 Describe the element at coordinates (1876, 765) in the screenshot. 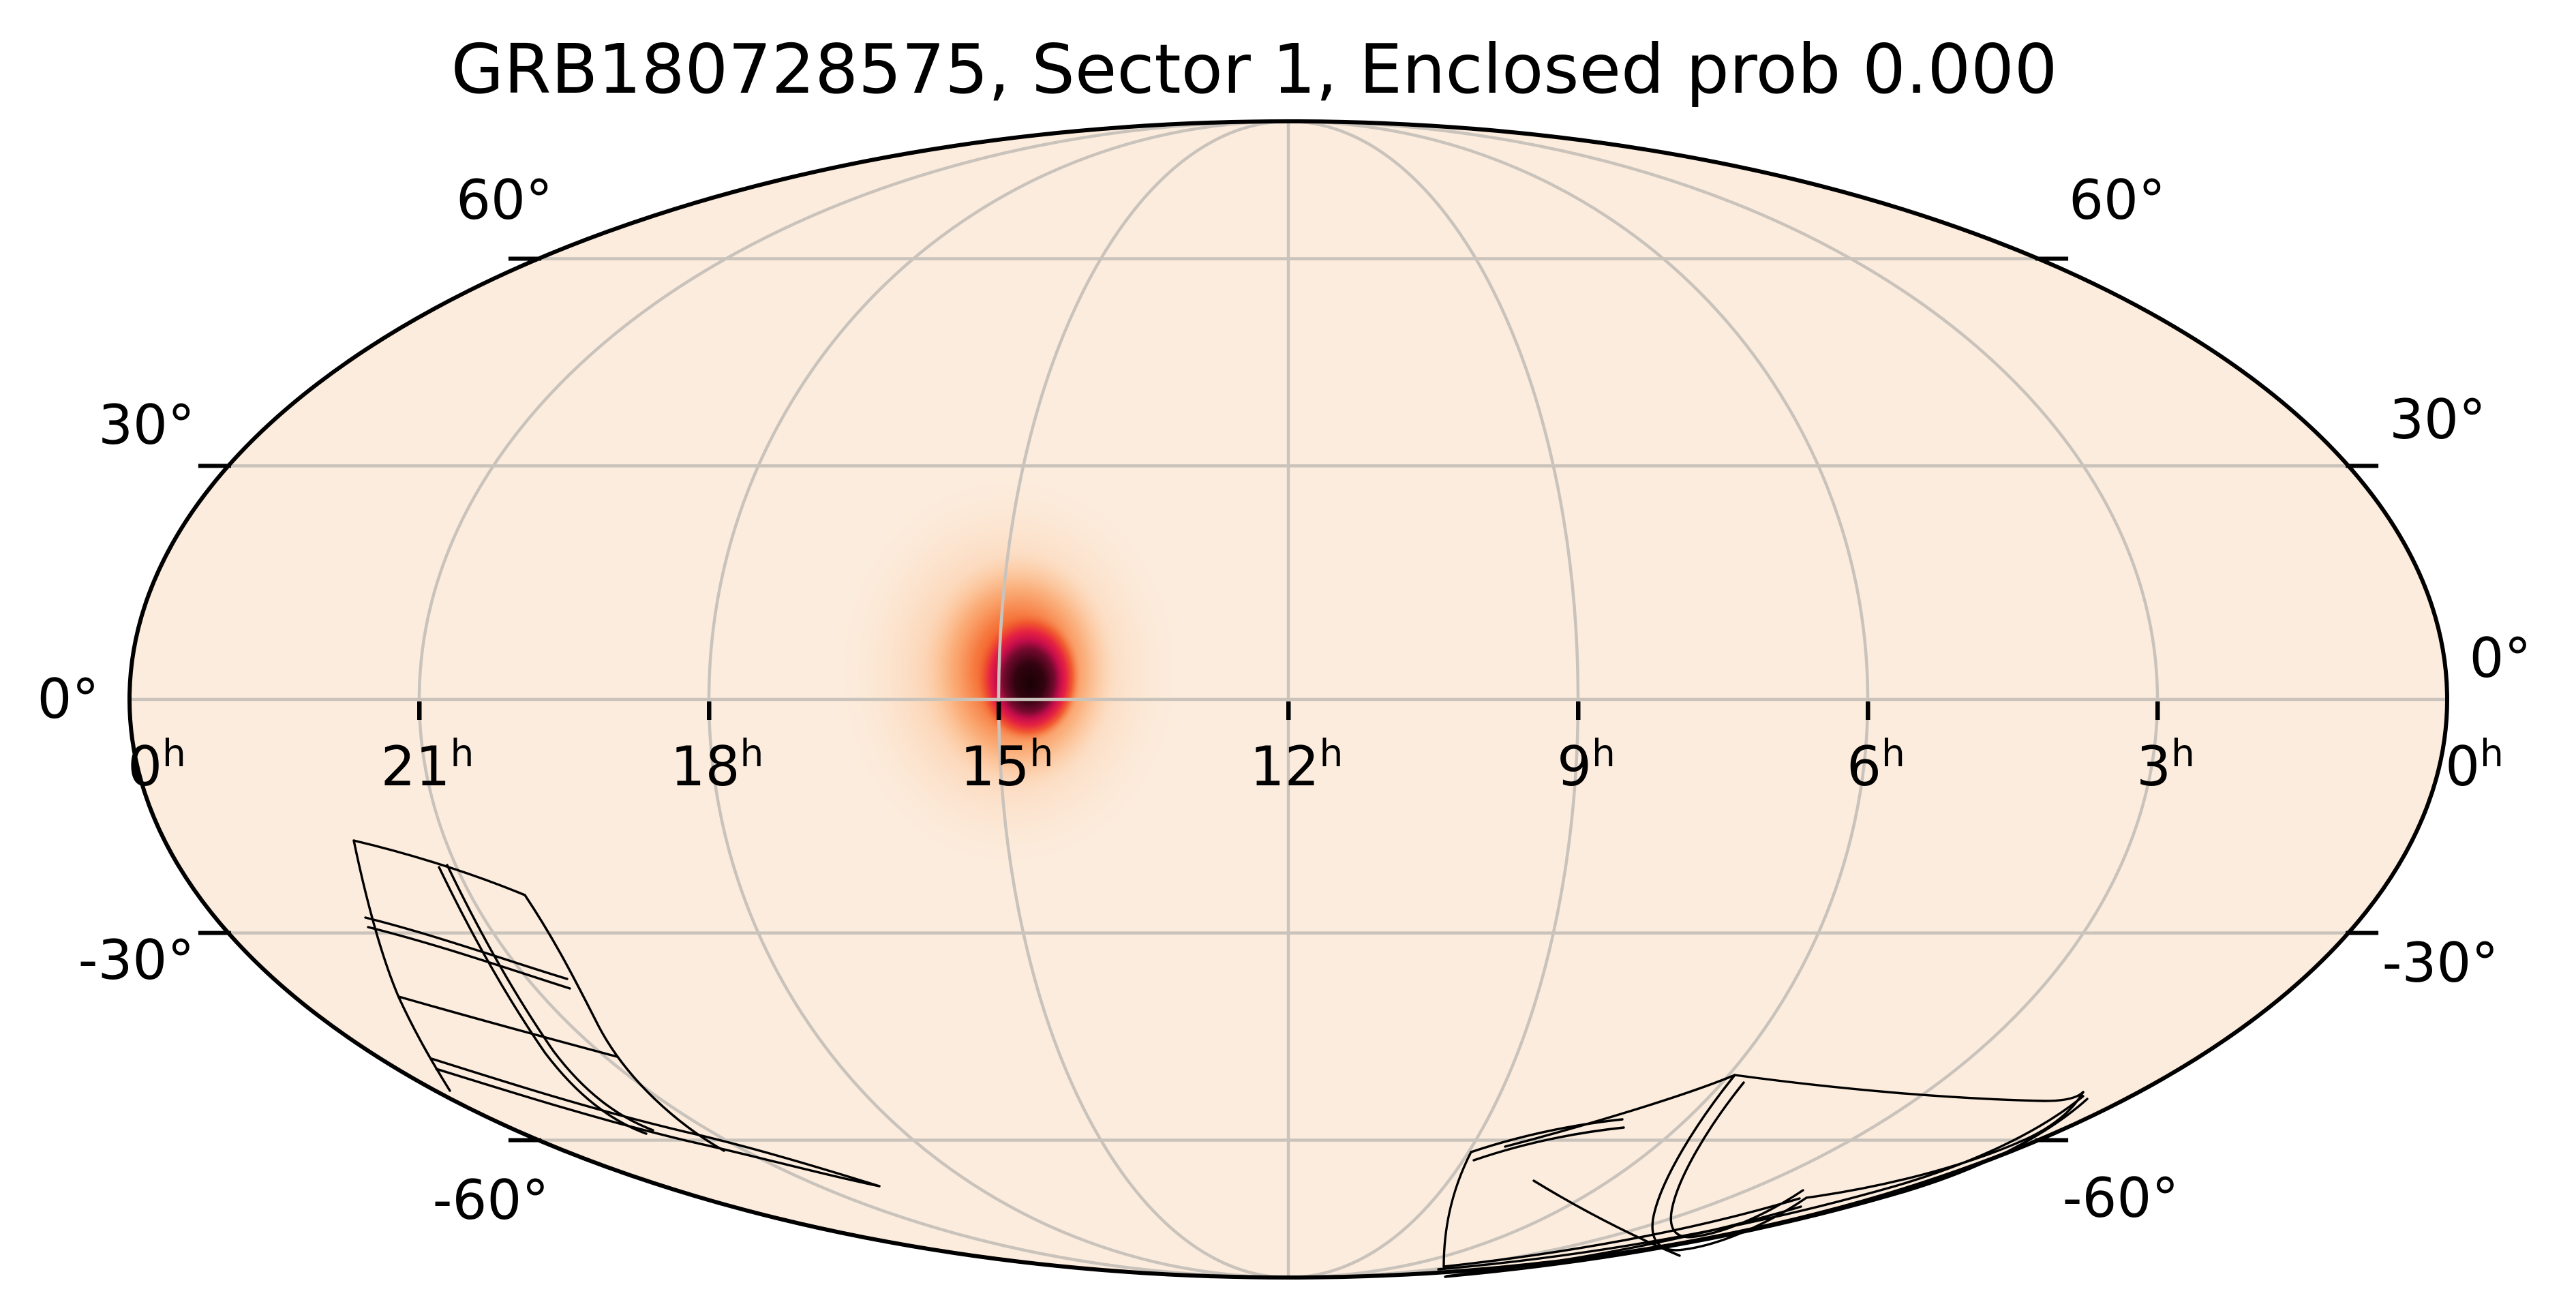

I see `ra-label-6h: 6h` at that location.